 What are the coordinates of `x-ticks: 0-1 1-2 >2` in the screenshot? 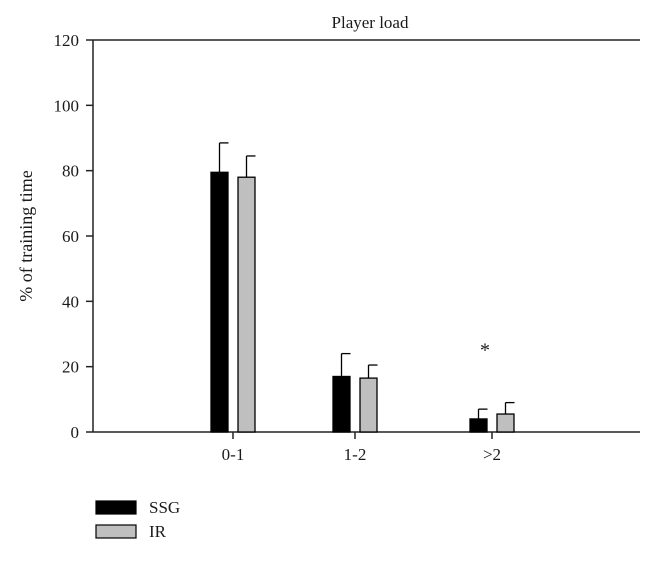 It's located at (361, 448).